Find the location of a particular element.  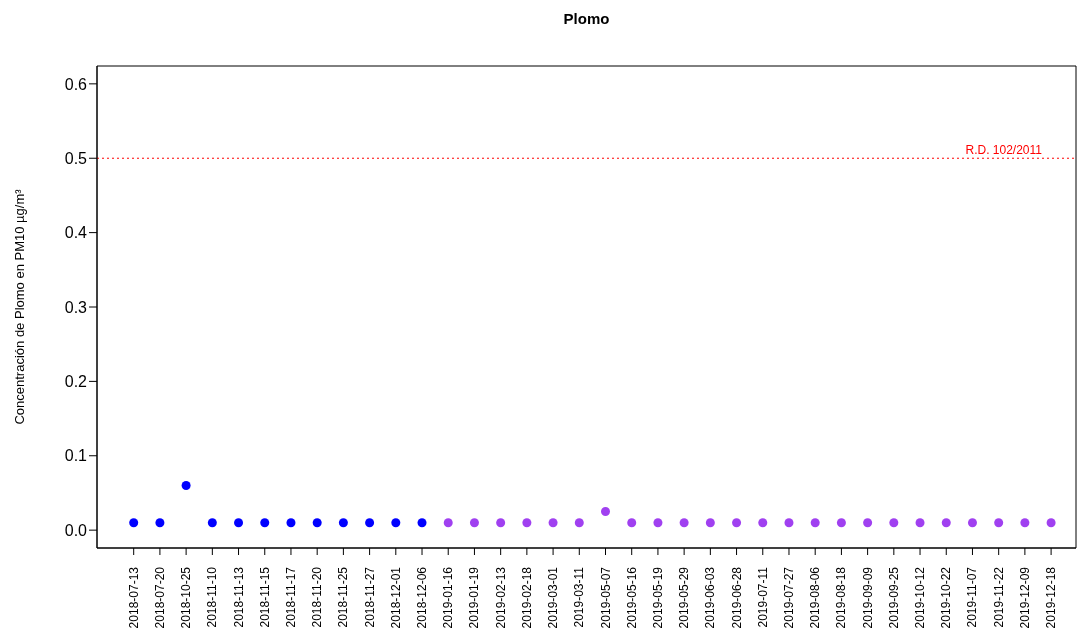

x-tick-label: 2019-05-19 is located at coordinates (657, 597).